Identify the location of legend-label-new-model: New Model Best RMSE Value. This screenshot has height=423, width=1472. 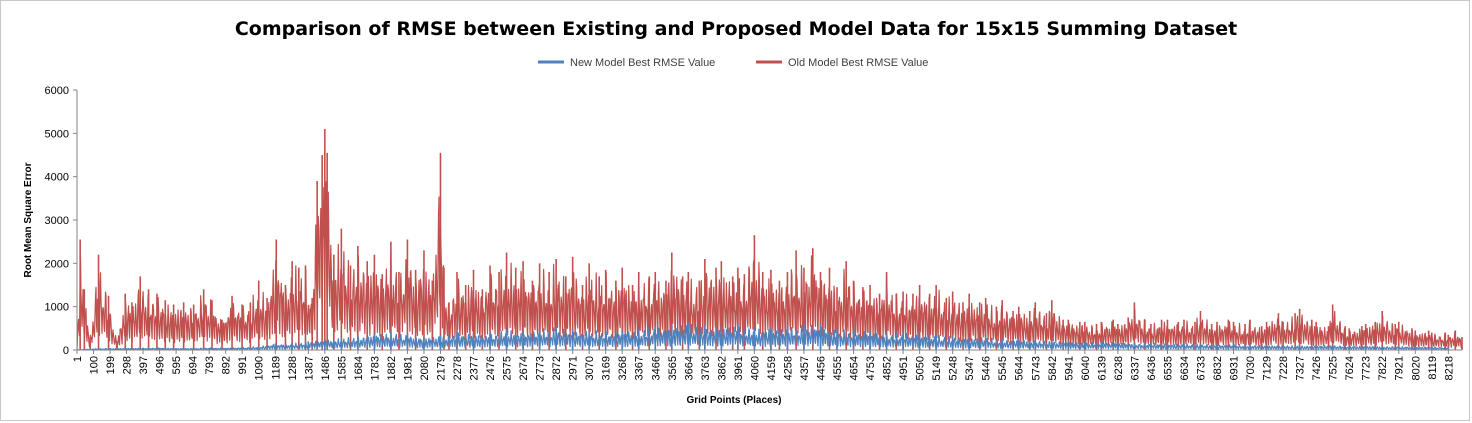
(642, 63).